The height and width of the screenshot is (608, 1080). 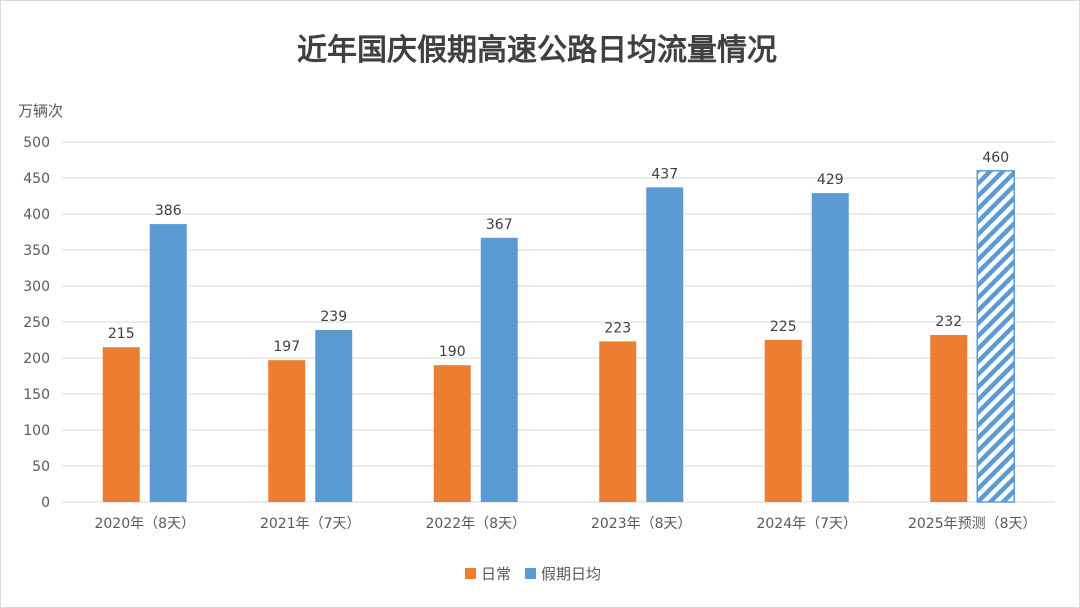 What do you see at coordinates (36, 431) in the screenshot?
I see `y-tick-label: 100` at bounding box center [36, 431].